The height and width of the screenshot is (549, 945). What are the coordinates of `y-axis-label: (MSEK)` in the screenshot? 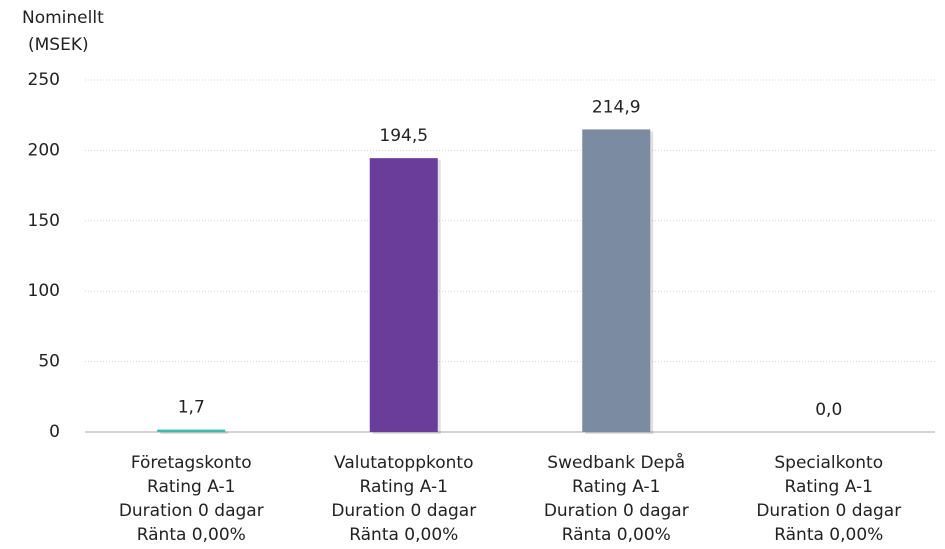 It's located at (58, 45).